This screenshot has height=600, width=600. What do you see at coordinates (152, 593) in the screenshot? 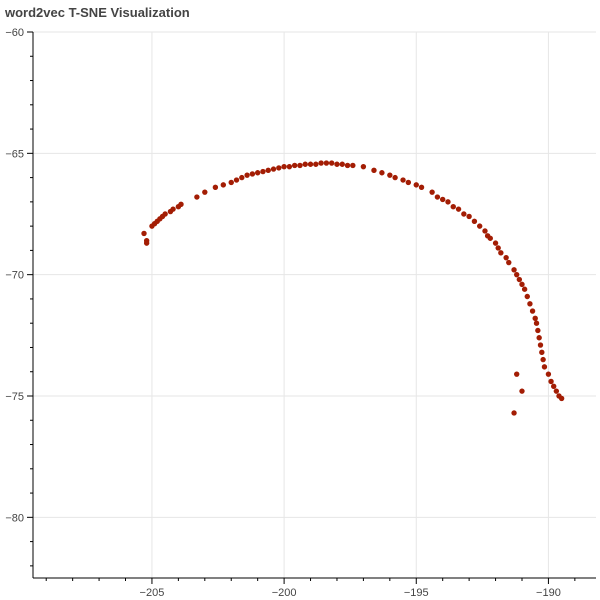
I see `x-tick-label: −205` at bounding box center [152, 593].